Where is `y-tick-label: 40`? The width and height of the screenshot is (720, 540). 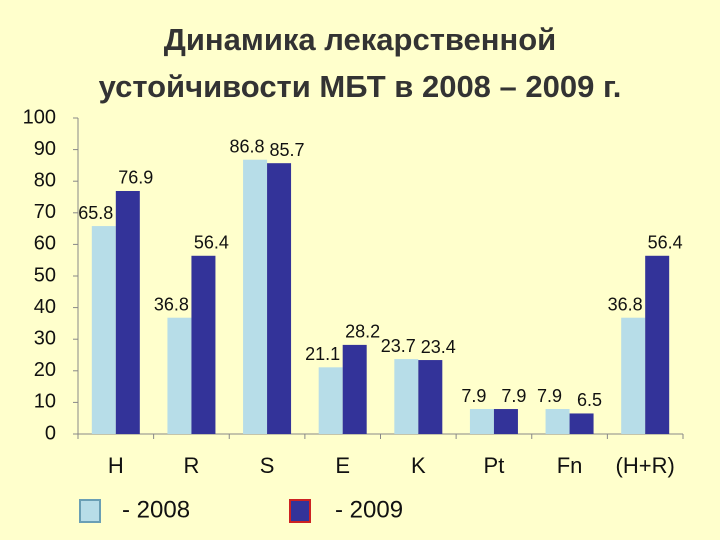 y-tick-label: 40 is located at coordinates (45, 307).